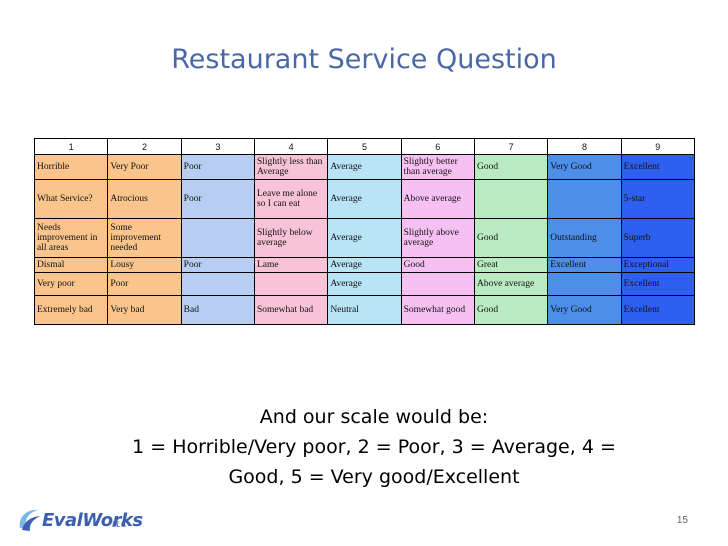 The image size is (728, 546). Describe the element at coordinates (658, 238) in the screenshot. I see `table-cell: Superb` at that location.